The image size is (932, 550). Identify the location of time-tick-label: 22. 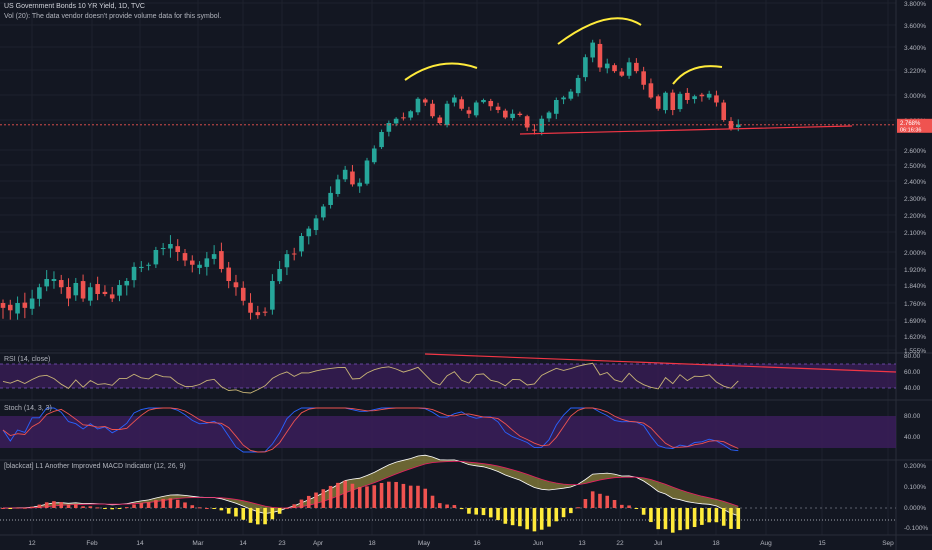
(620, 543).